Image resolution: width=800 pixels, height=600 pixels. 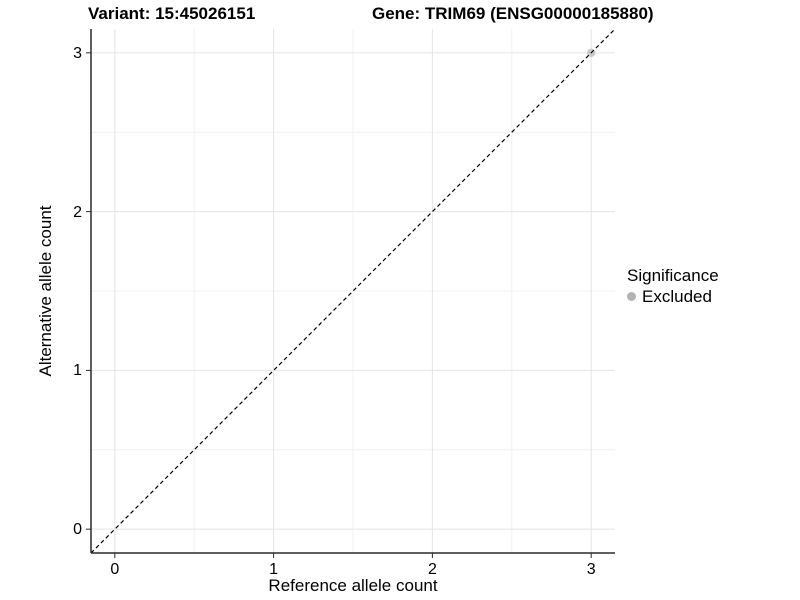 I want to click on y-axis-tick-label: 3, so click(x=77, y=53).